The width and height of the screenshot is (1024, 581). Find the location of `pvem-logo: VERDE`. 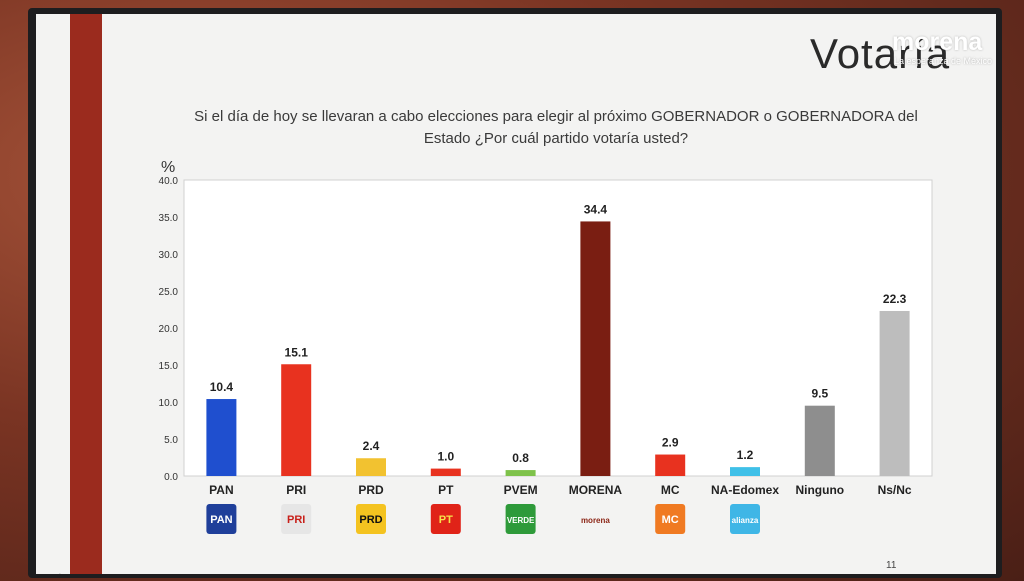

pvem-logo: VERDE is located at coordinates (520, 519).